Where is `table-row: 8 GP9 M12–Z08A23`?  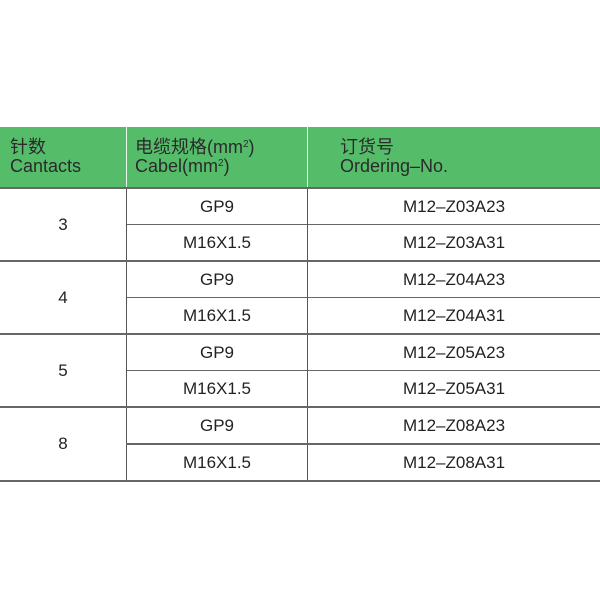 table-row: 8 GP9 M12–Z08A23 is located at coordinates (300, 444).